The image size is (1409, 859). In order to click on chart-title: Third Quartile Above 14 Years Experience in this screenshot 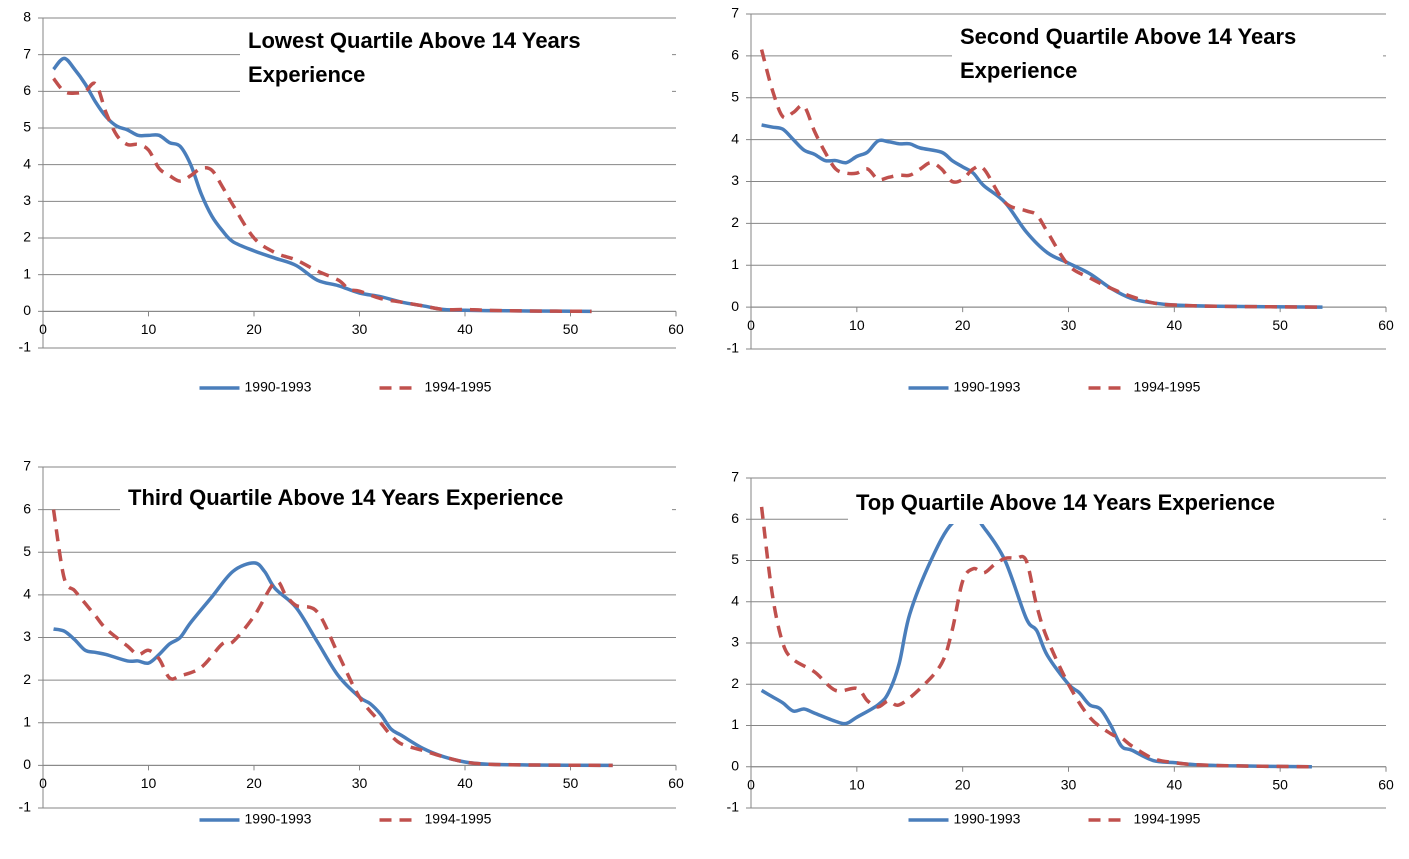, I will do `click(396, 498)`.